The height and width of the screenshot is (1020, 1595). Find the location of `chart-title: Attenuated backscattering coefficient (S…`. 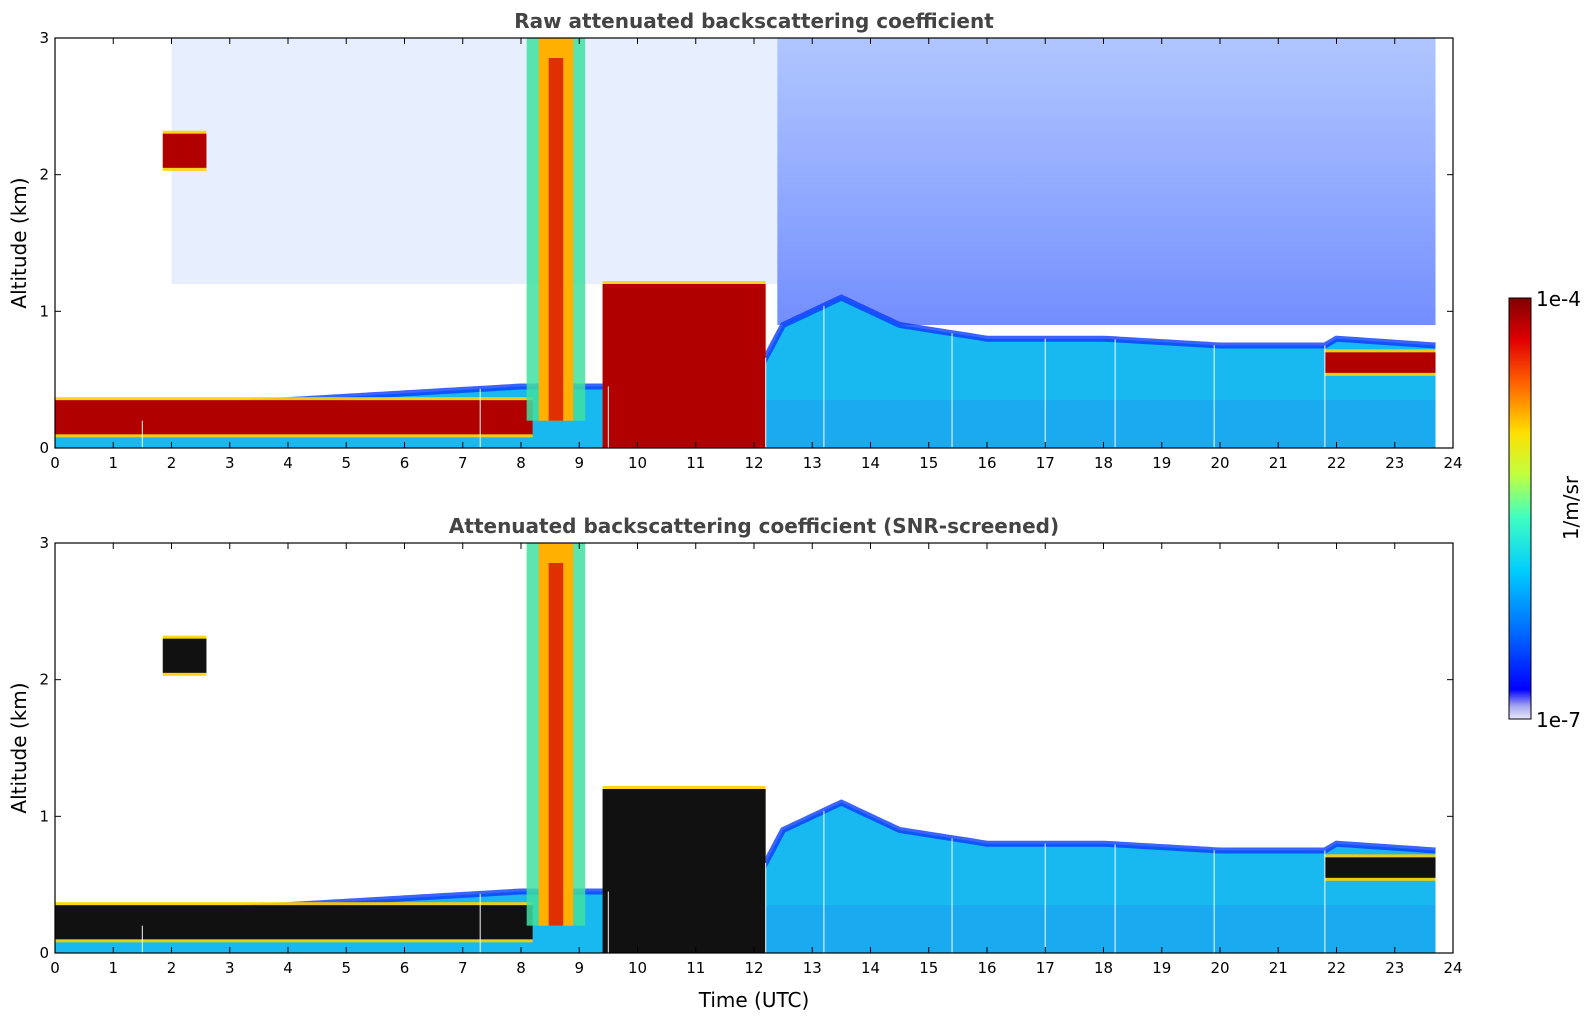

chart-title: Attenuated backscattering coefficient (S… is located at coordinates (754, 526).